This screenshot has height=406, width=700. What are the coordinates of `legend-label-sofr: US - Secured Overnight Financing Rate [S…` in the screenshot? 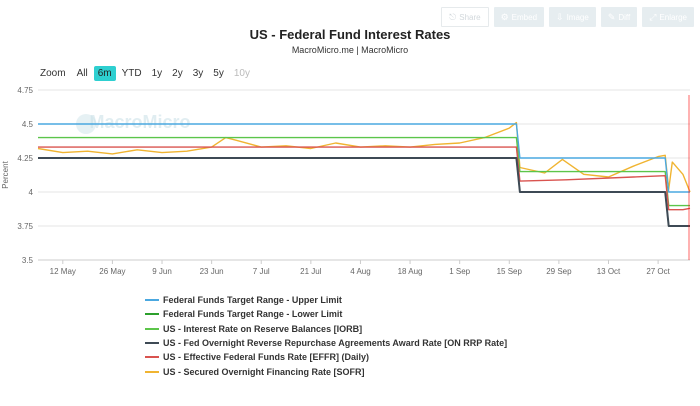 It's located at (264, 371).